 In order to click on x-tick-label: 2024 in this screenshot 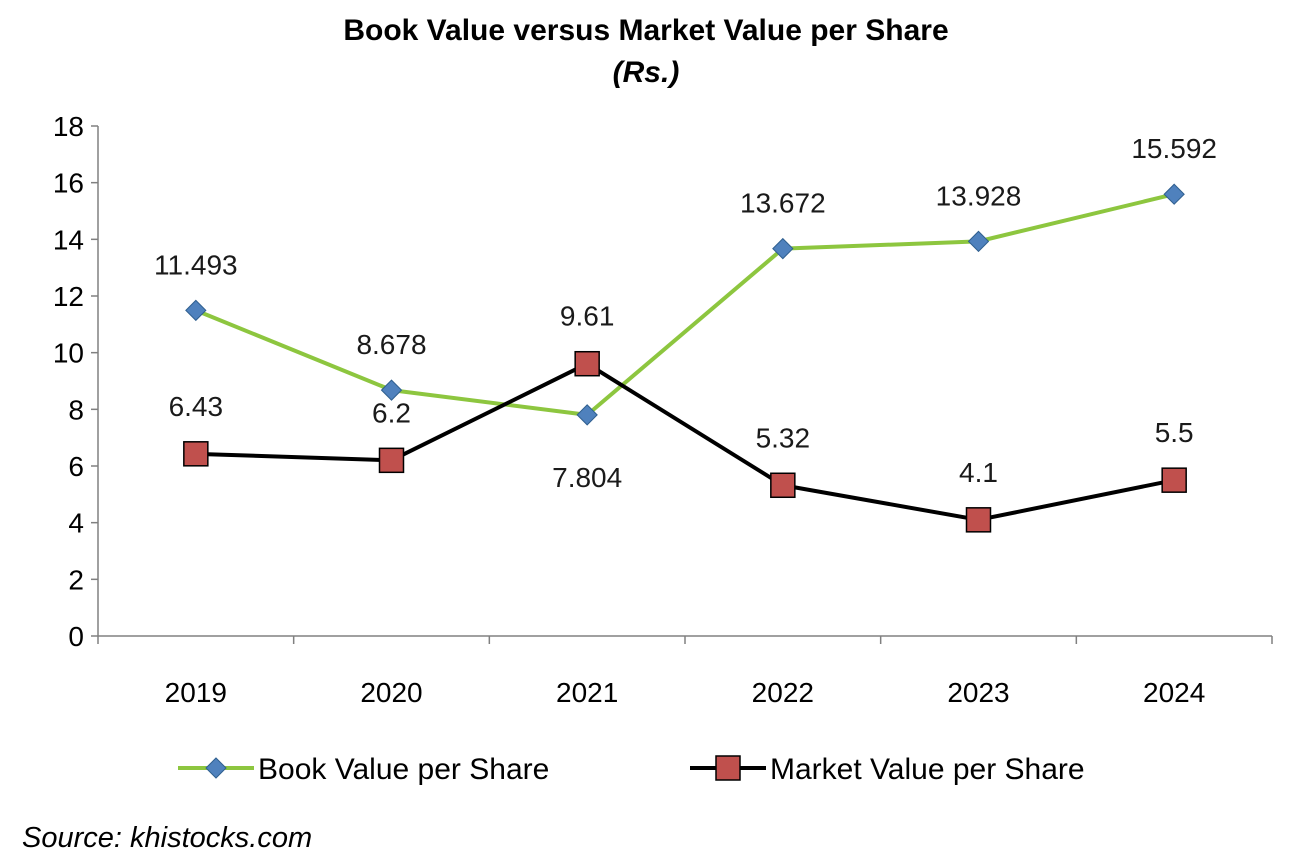, I will do `click(1174, 692)`.